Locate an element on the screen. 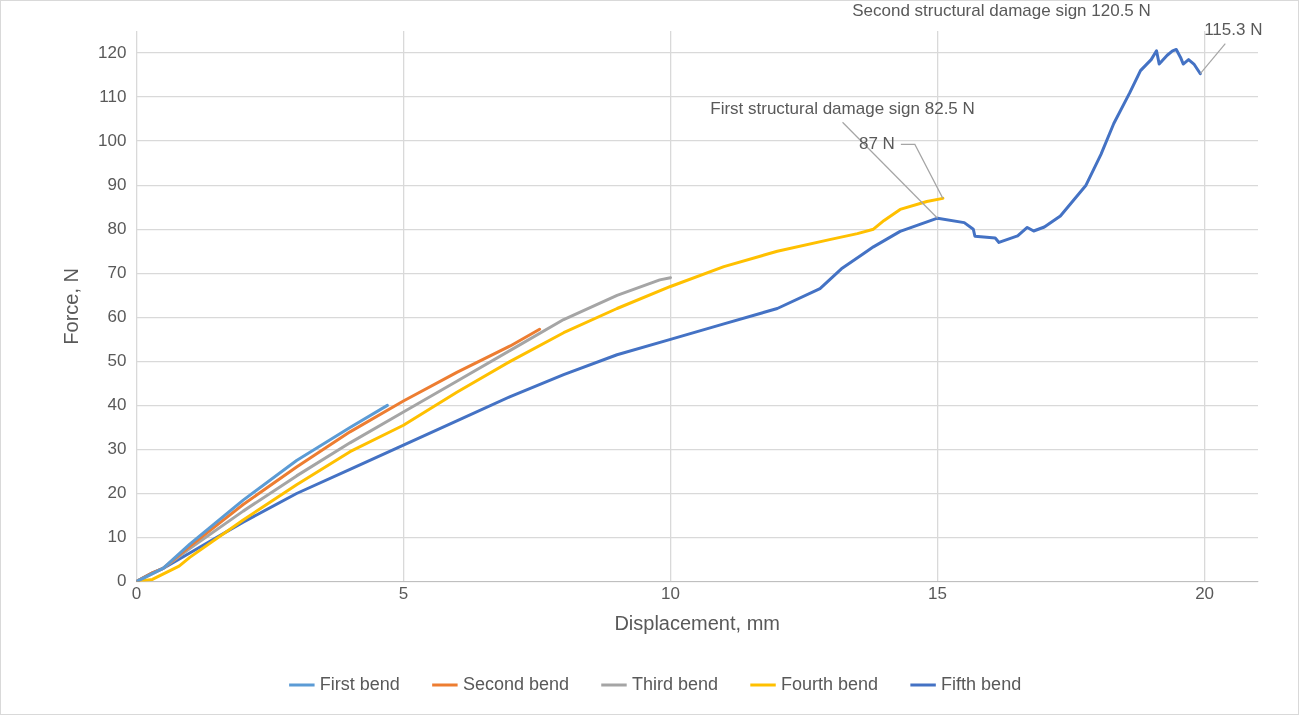 The height and width of the screenshot is (715, 1299). x-tick-label: 5 is located at coordinates (403, 594).